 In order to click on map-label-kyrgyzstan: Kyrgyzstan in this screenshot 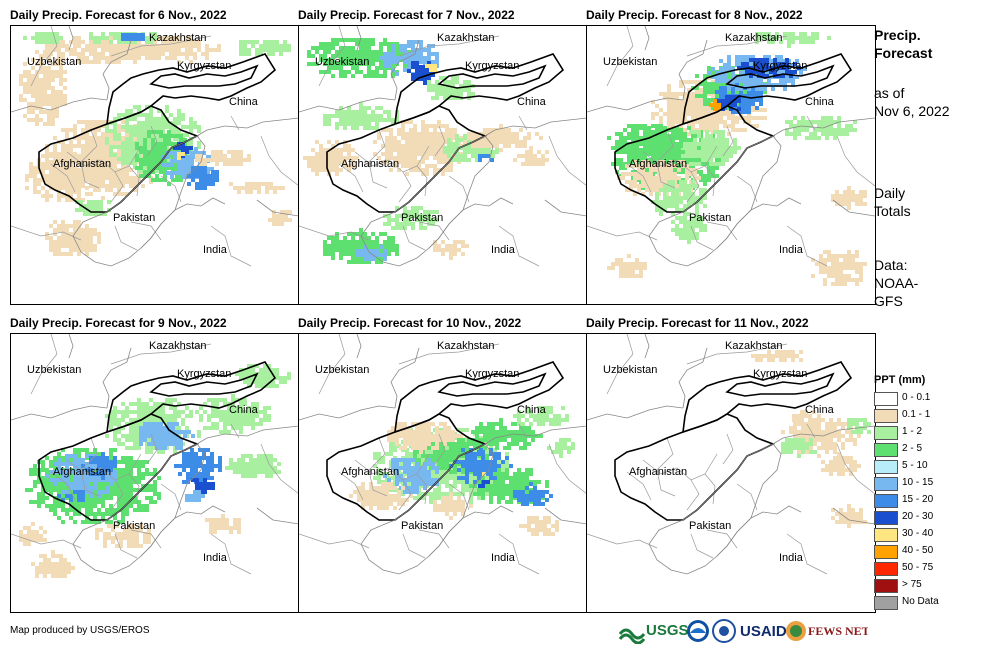, I will do `click(492, 66)`.